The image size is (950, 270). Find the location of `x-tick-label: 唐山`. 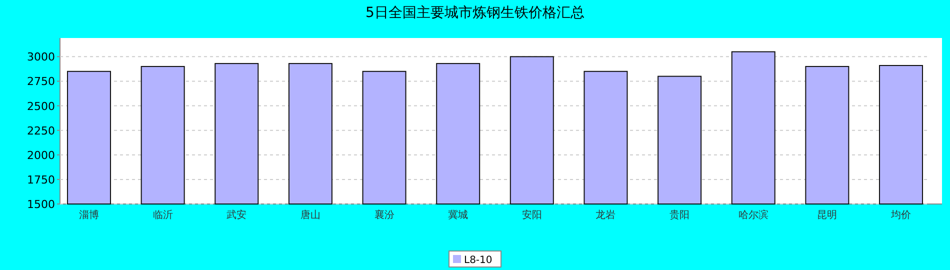

x-tick-label: 唐山 is located at coordinates (310, 215).